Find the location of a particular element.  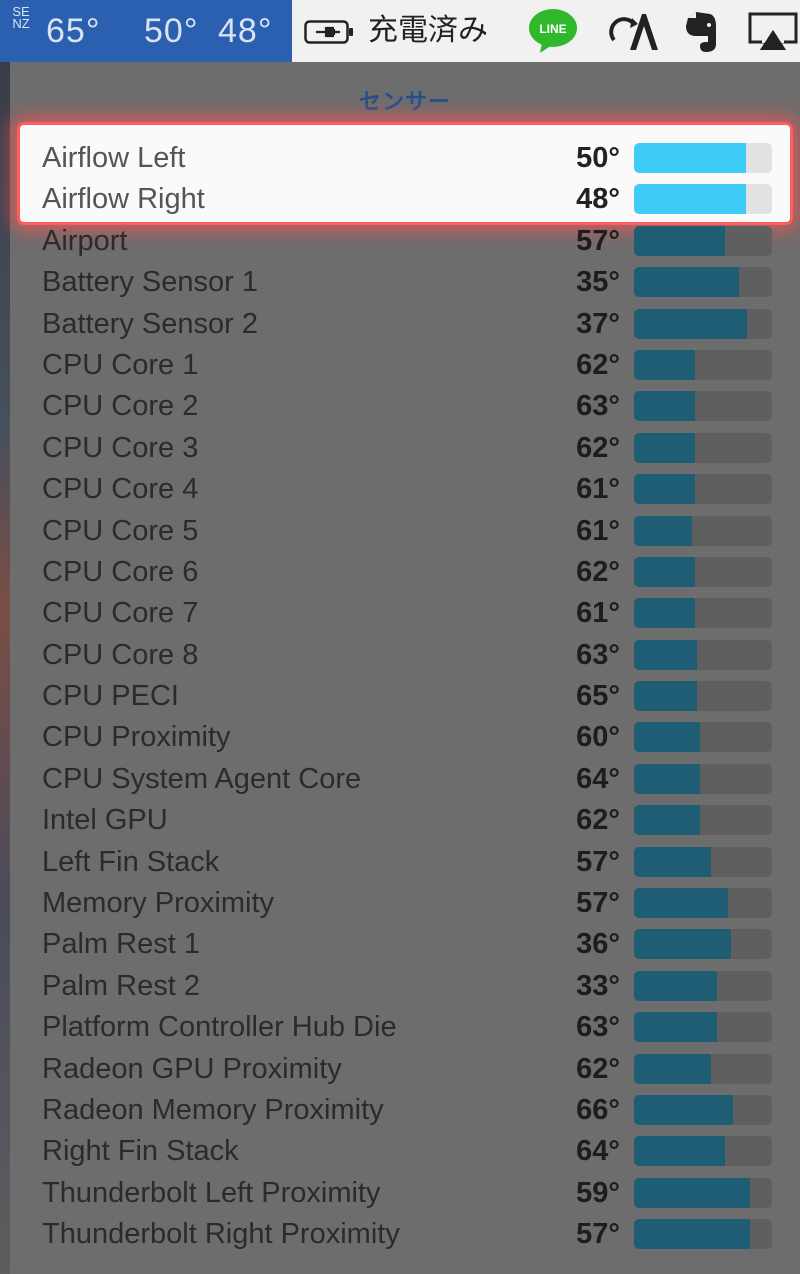

sensor-temperature: 48° is located at coordinates (598, 199).